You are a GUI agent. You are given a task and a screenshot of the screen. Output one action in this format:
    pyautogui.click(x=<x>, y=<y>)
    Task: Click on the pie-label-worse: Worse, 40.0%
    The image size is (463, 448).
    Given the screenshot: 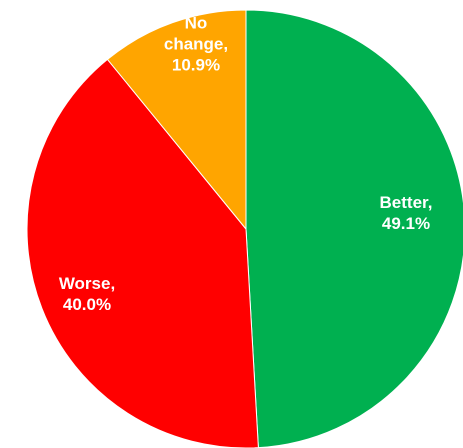 What is the action you would take?
    pyautogui.click(x=87, y=294)
    